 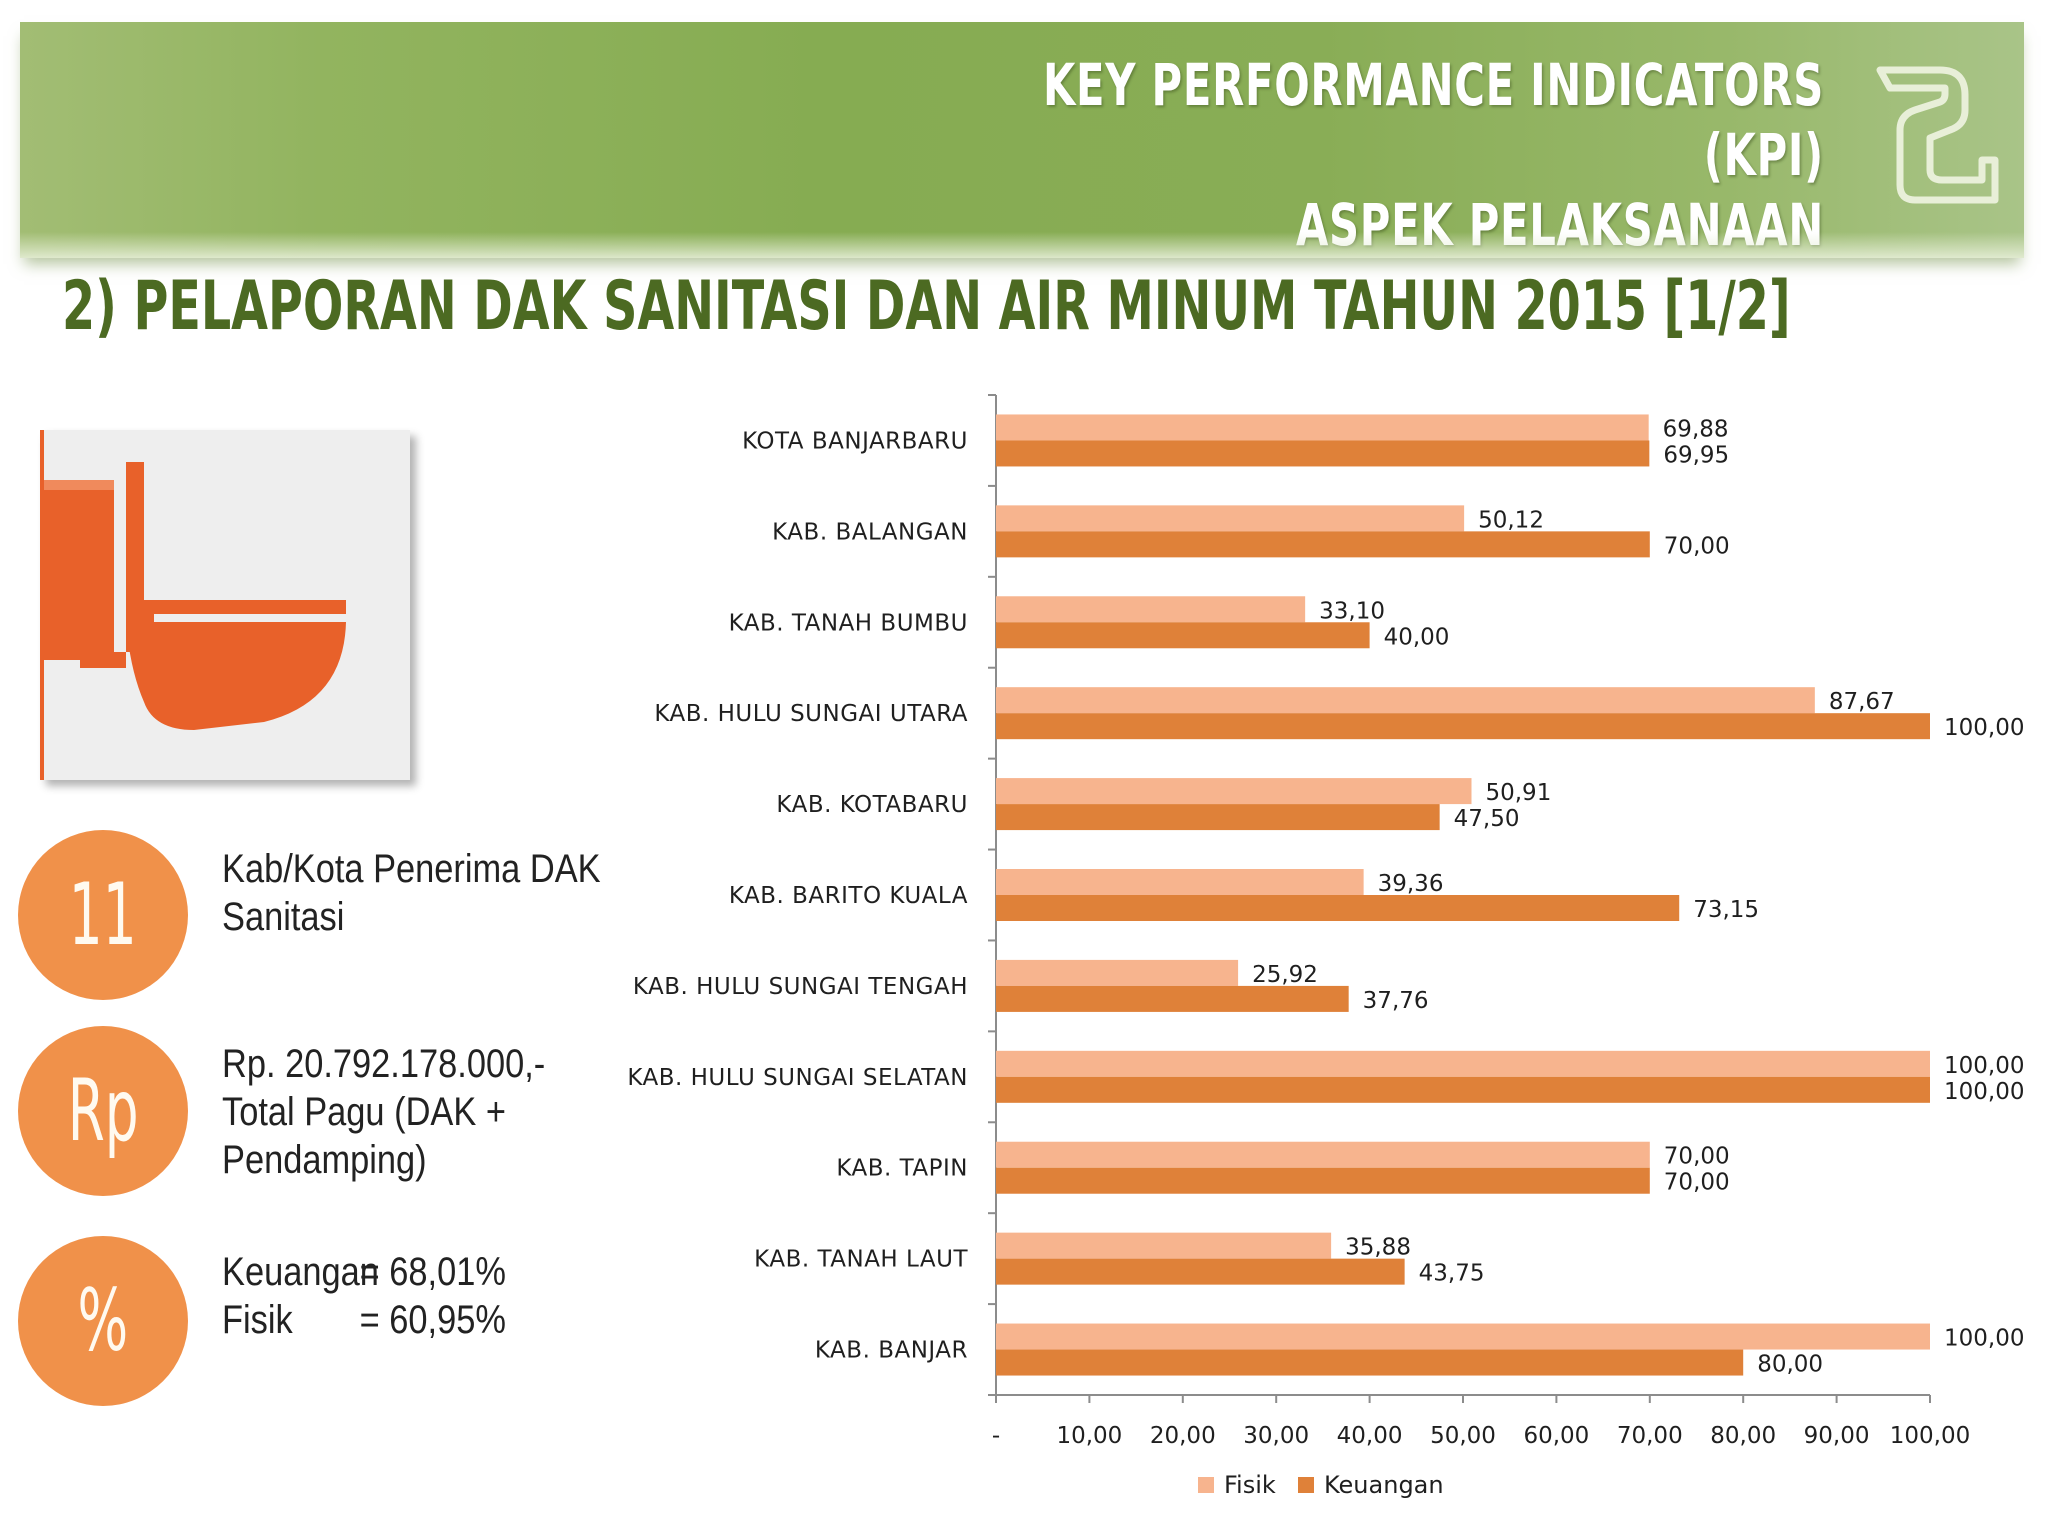 I want to click on category-label: KOTA BANJARBARU, so click(x=855, y=441).